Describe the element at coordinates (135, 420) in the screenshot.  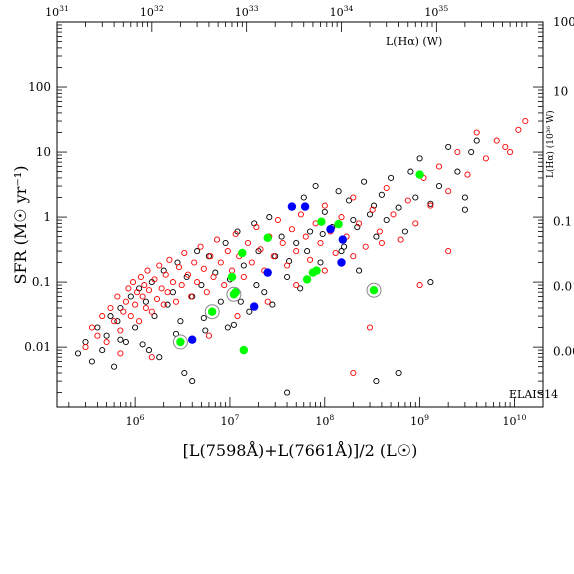
I see `x-tick-label: 10⁶` at that location.